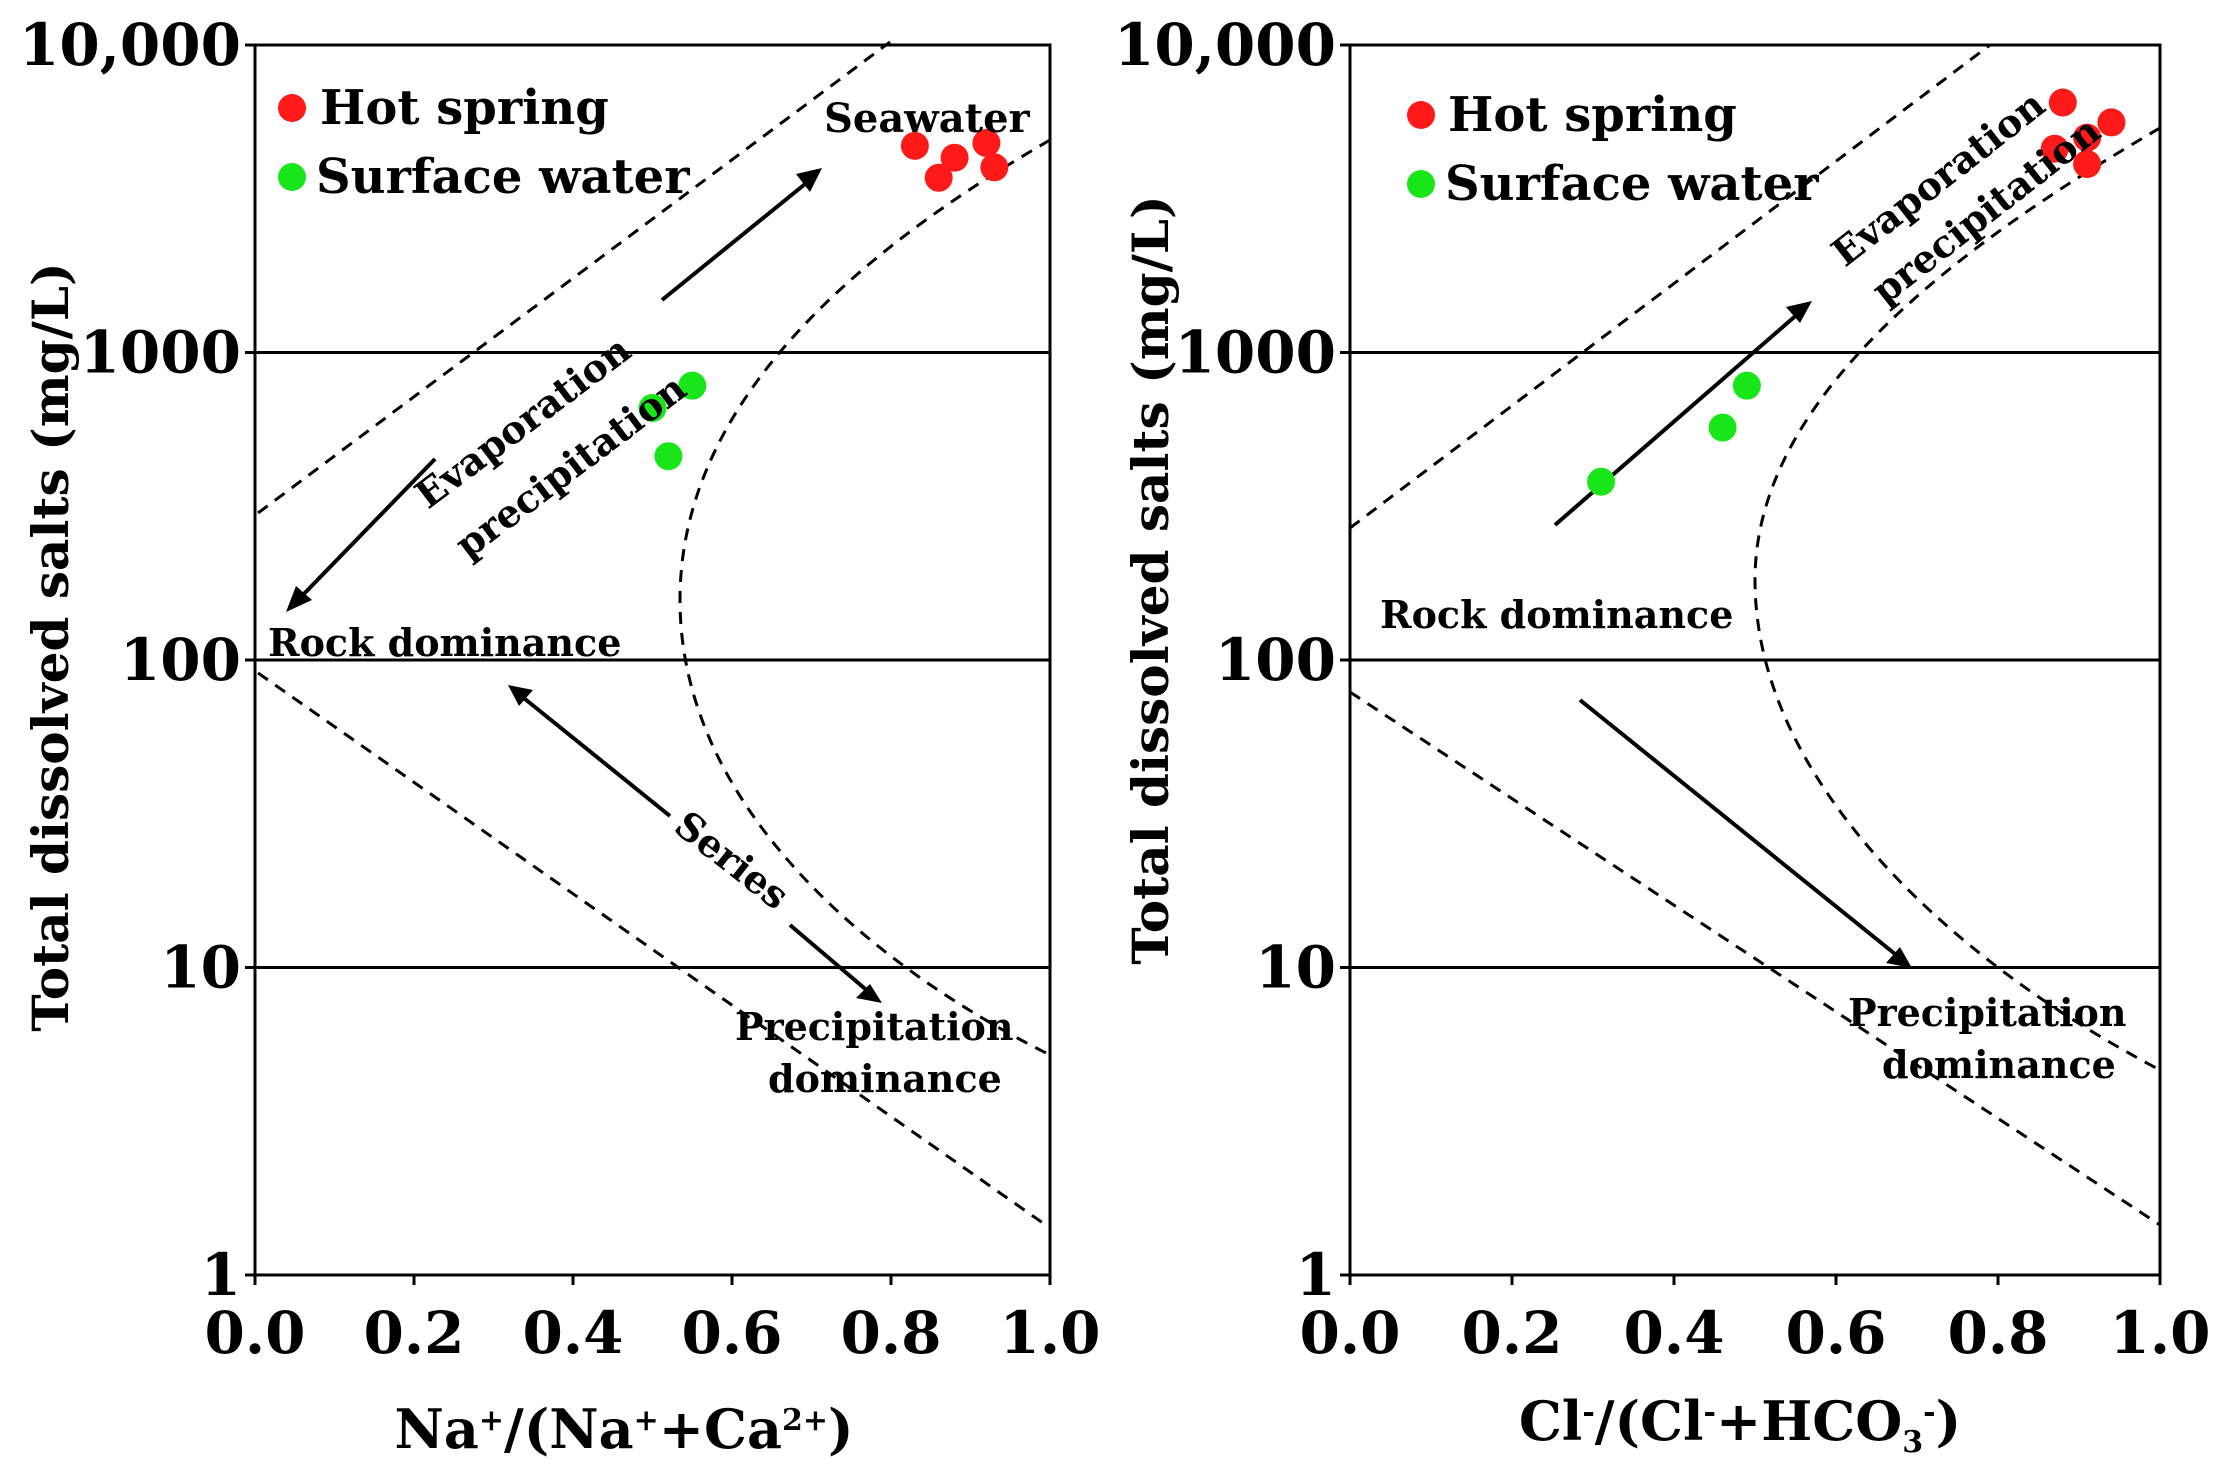 Image resolution: width=2225 pixels, height=1465 pixels. Describe the element at coordinates (255, 1333) in the screenshot. I see `left-x-tick-label: 0.0` at that location.